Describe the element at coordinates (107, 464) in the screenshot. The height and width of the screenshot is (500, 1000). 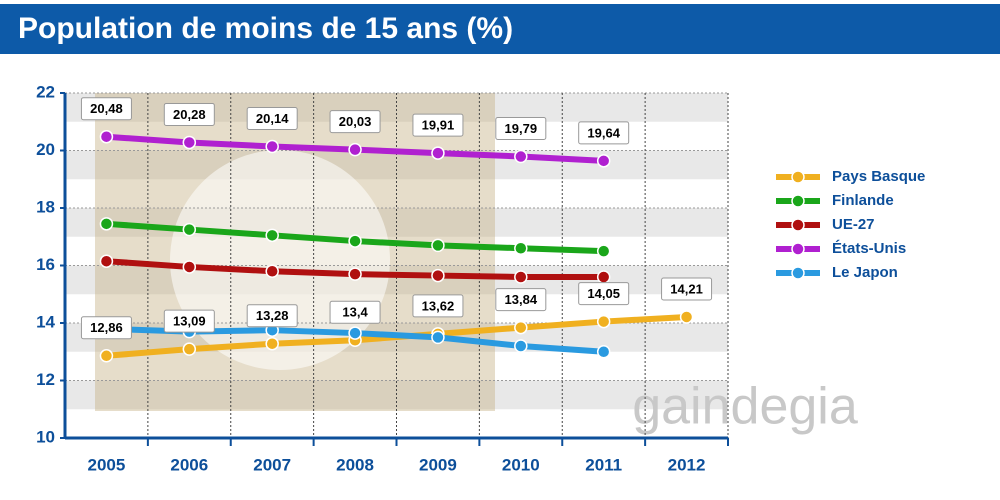
I see `x-tick-label: 2005` at that location.